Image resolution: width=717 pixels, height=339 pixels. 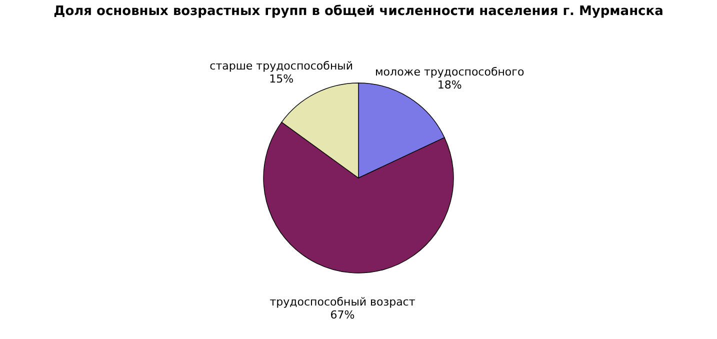 I want to click on slice-label: моложе трудоспособного, so click(x=449, y=71).